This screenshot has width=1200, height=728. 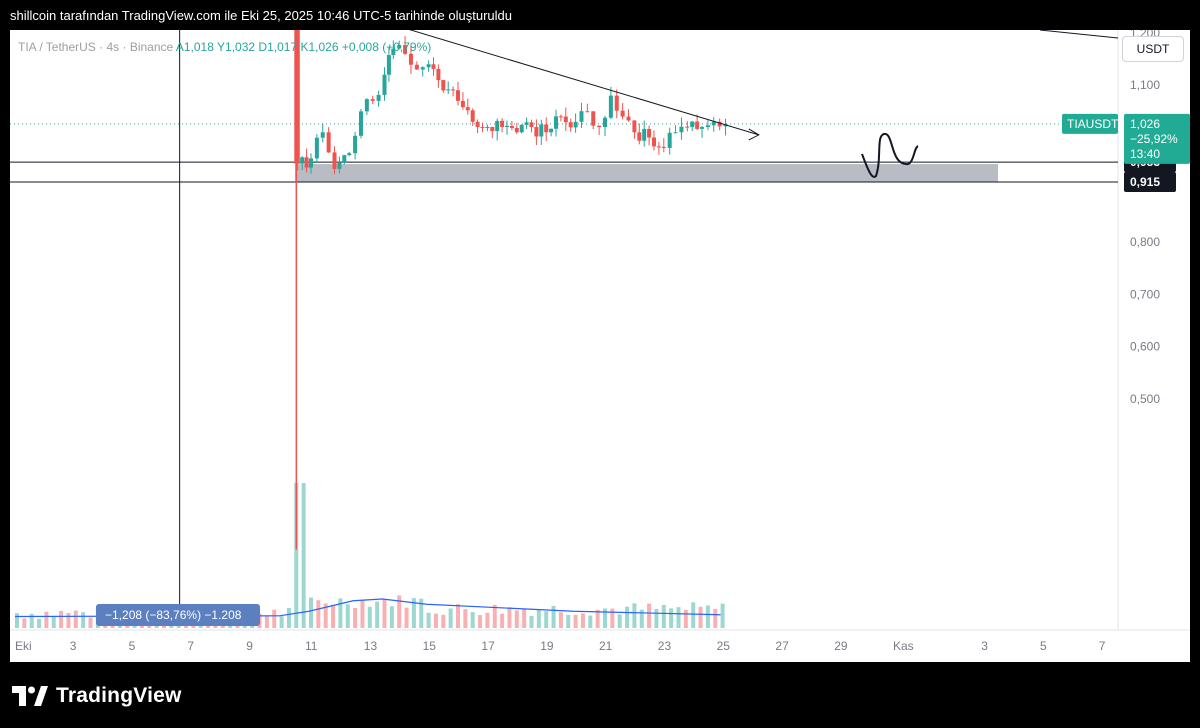 What do you see at coordinates (890, 155) in the screenshot?
I see `handdrawn-squiggle-annotation` at bounding box center [890, 155].